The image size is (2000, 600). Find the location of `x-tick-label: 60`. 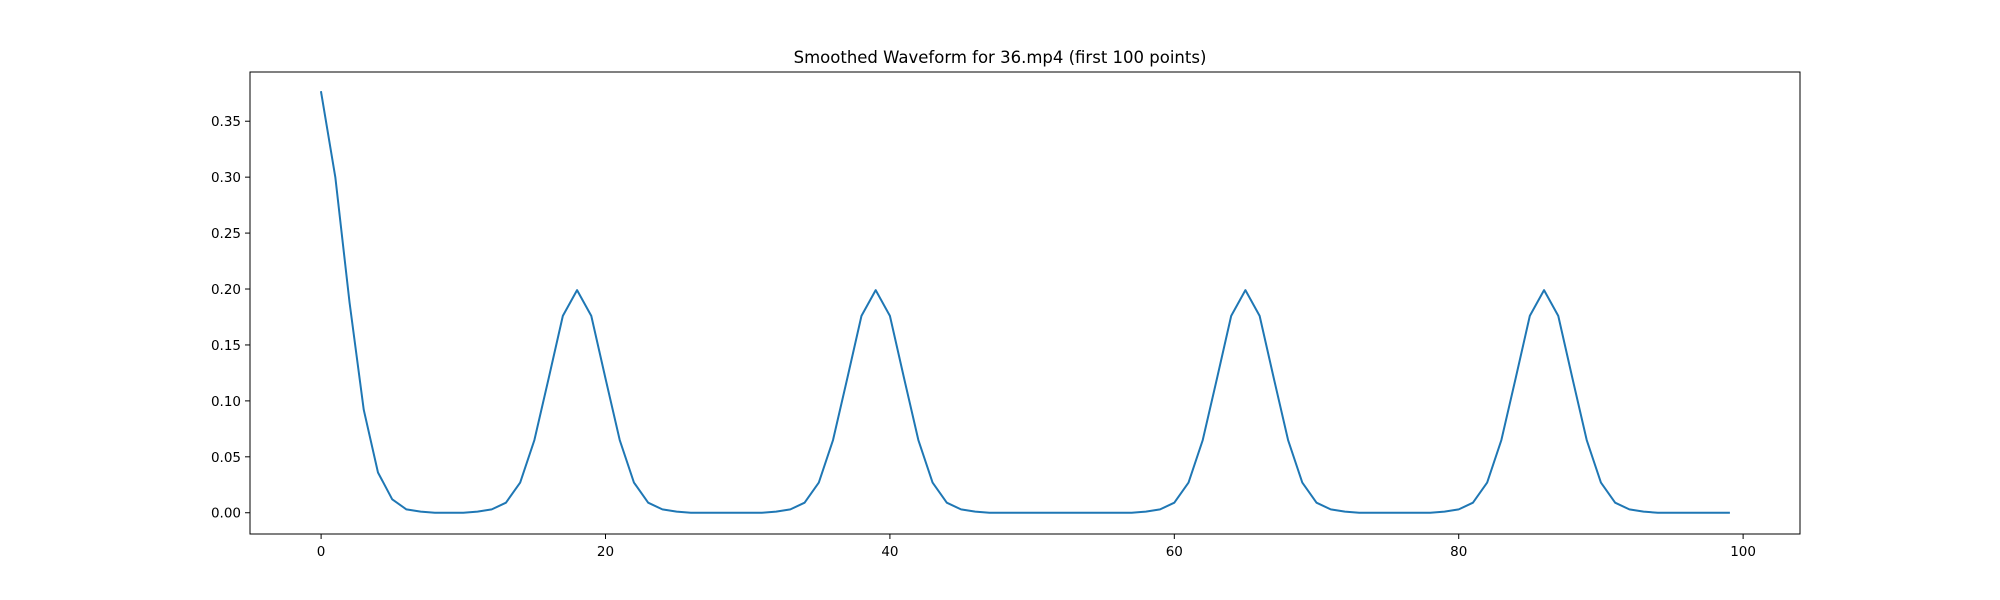

x-tick-label: 60 is located at coordinates (1174, 552).